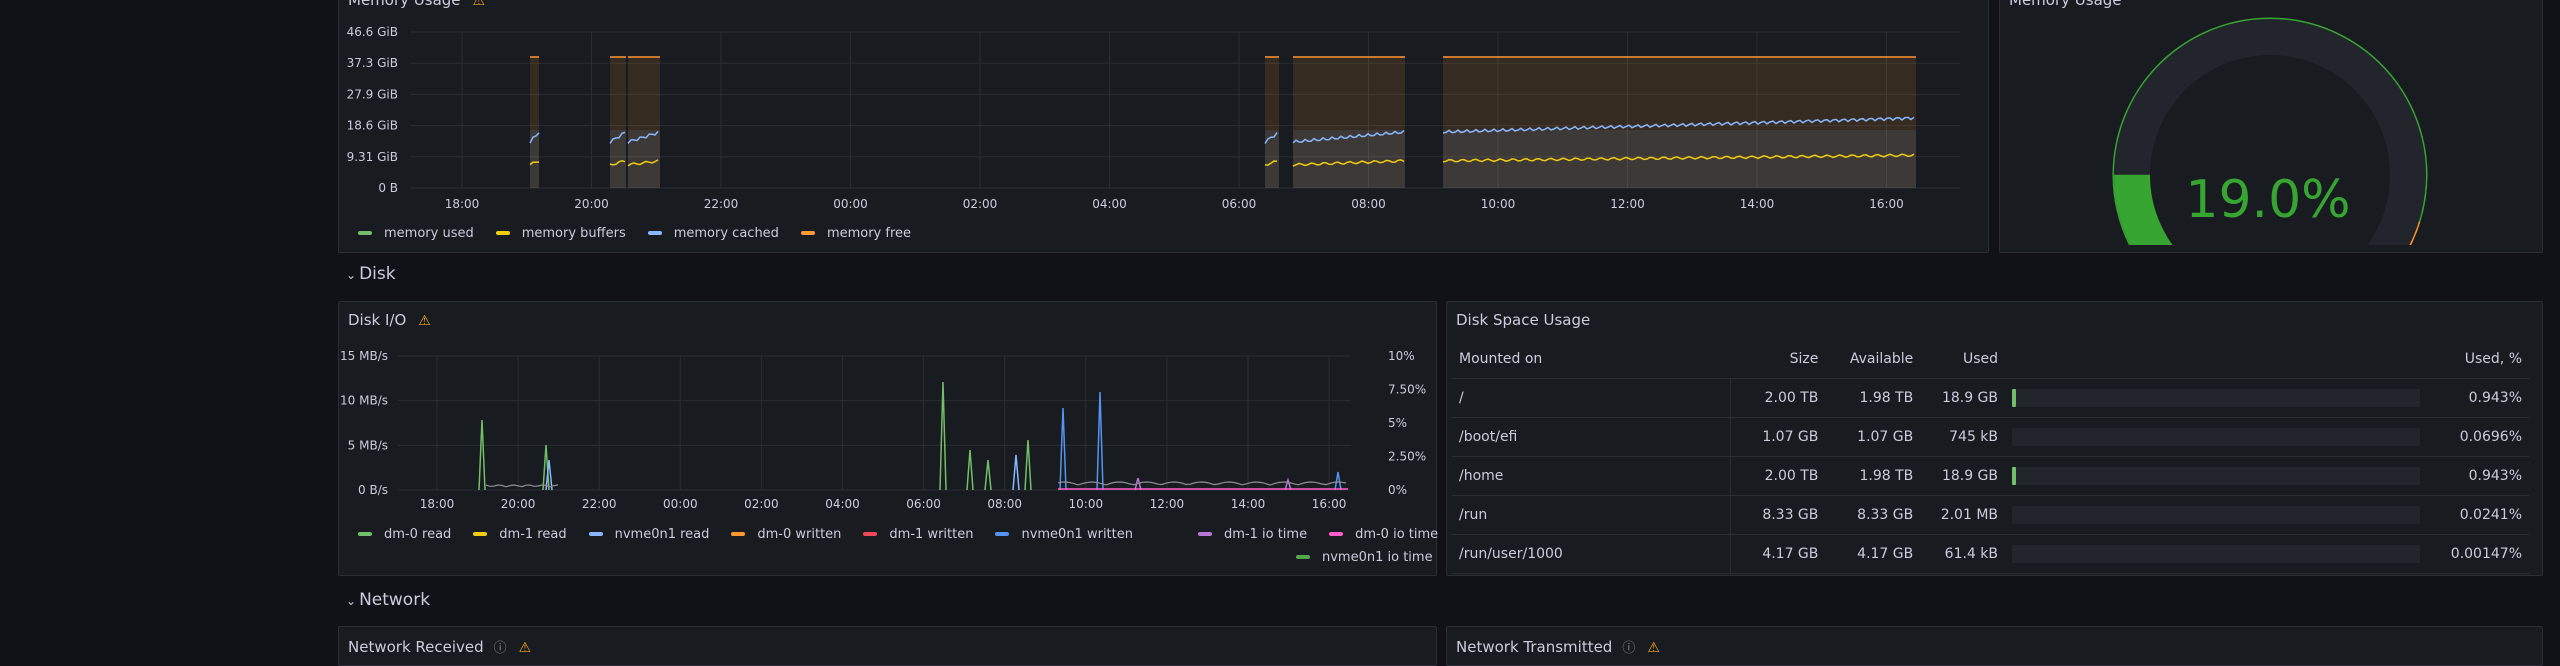 The width and height of the screenshot is (2560, 666). I want to click on legend-label: memory free, so click(869, 233).